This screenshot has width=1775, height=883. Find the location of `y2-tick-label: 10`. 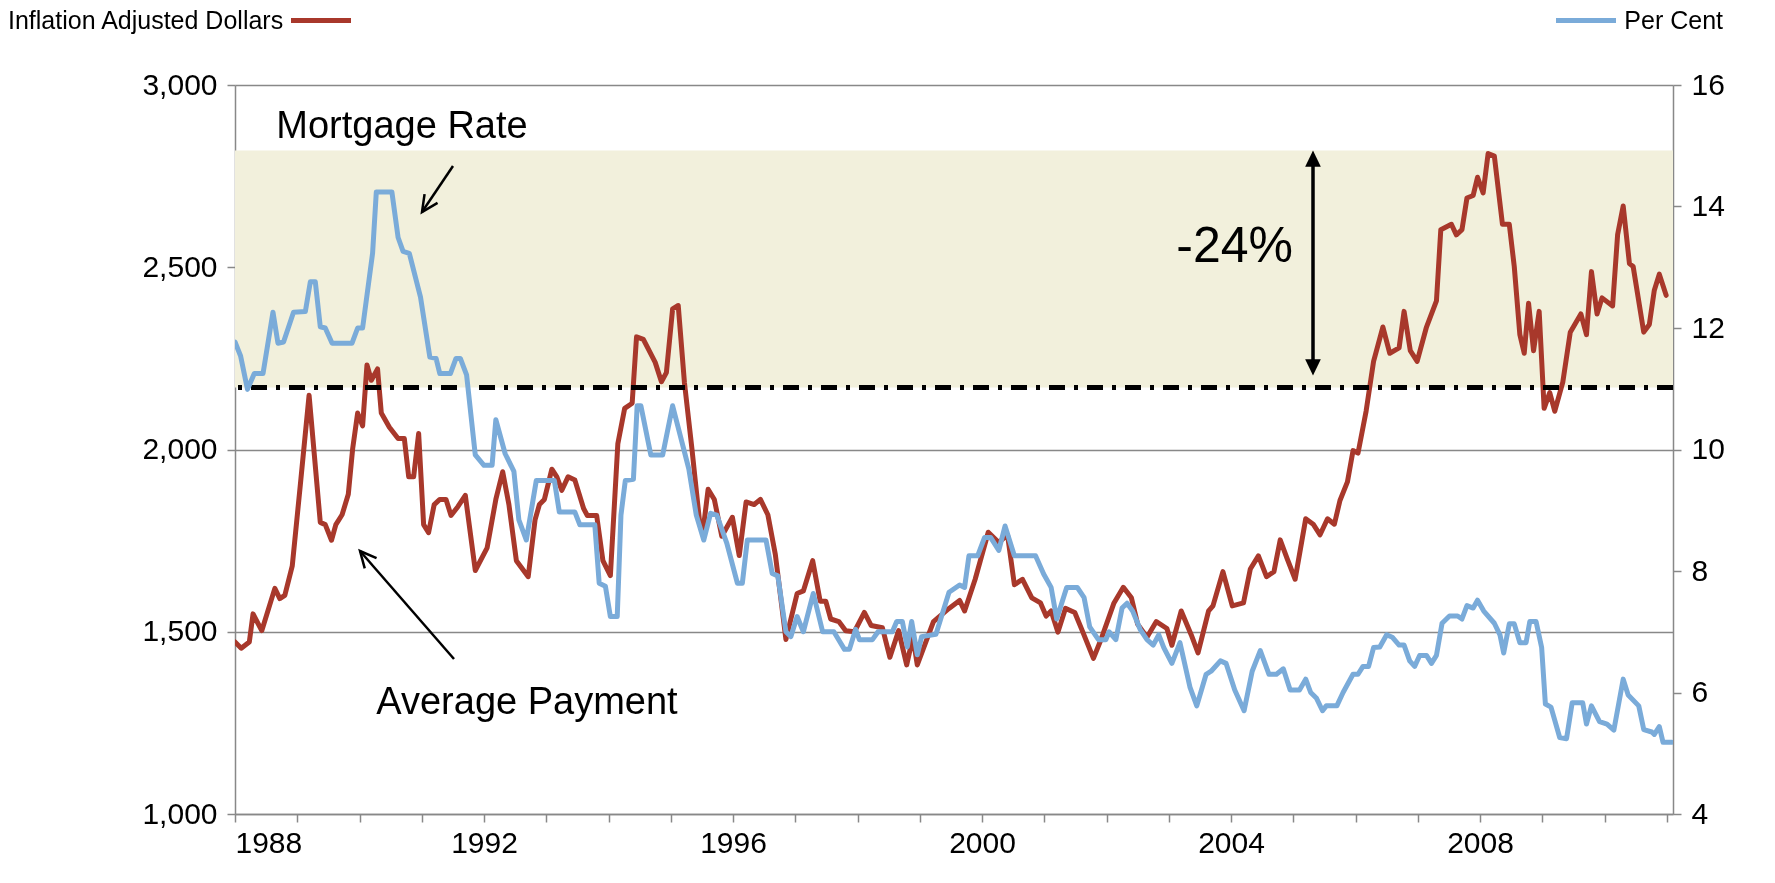

y2-tick-label: 10 is located at coordinates (1708, 448).